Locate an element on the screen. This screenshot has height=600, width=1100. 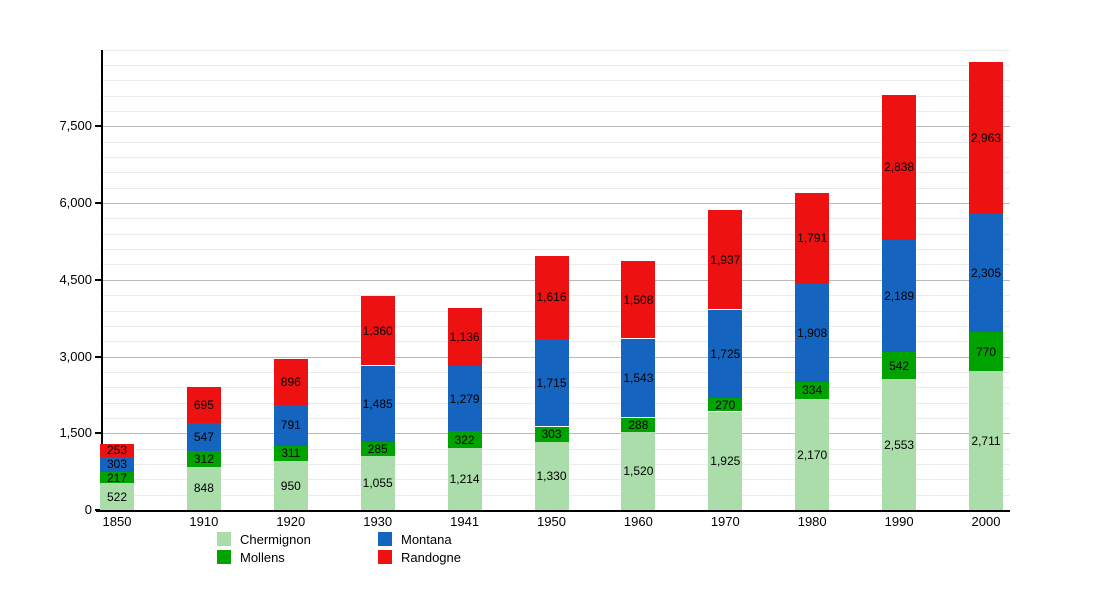
bar-segment-montana: 1,908 is located at coordinates (812, 333).